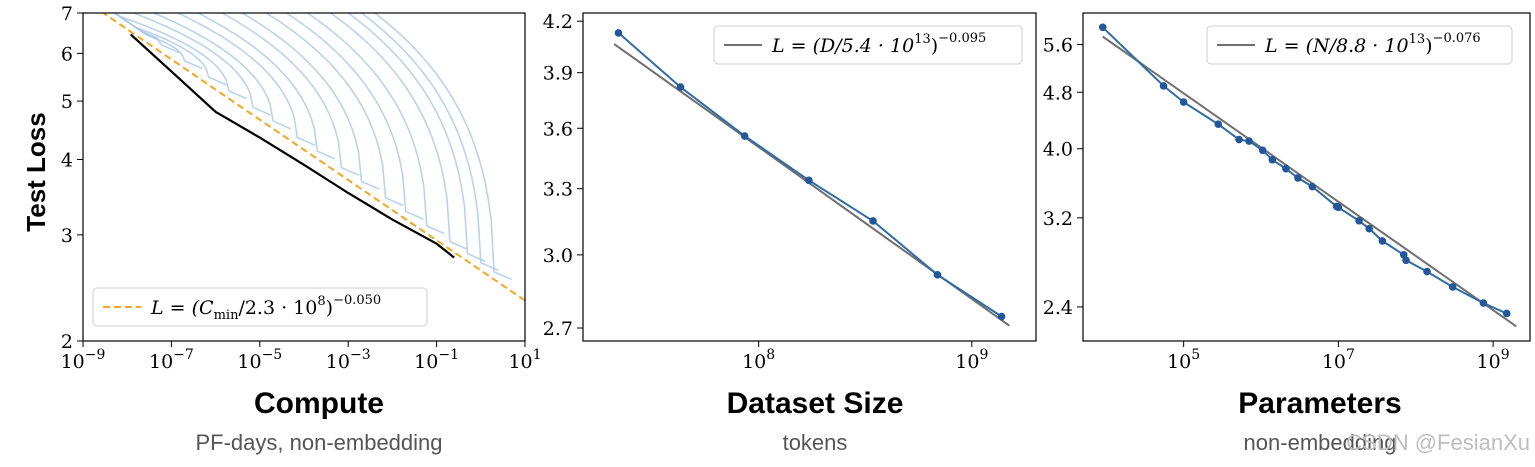 The image size is (1535, 467). I want to click on y-tick-label: 3.2, so click(1058, 219).